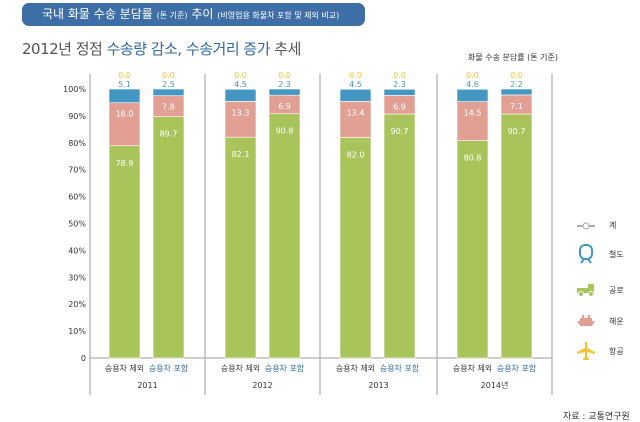  What do you see at coordinates (125, 114) in the screenshot?
I see `data-label-sea: 16.0` at bounding box center [125, 114].